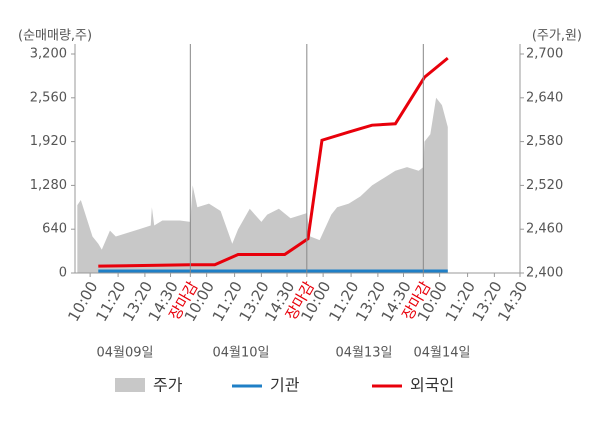  Describe the element at coordinates (63, 273) in the screenshot. I see `y-tick-label: 0` at that location.